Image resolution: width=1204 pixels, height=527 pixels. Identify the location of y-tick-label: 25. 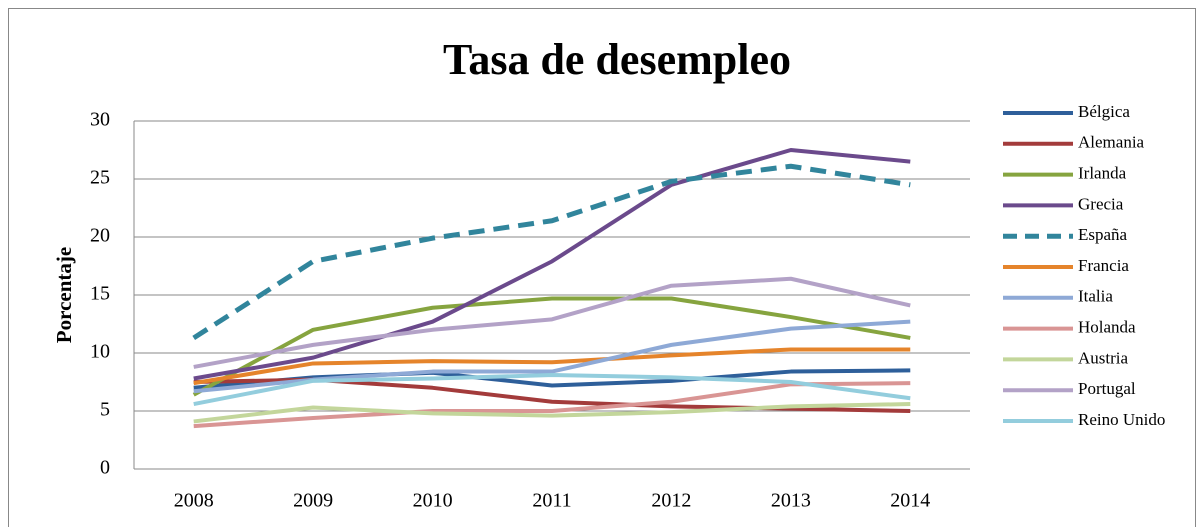
(100, 178).